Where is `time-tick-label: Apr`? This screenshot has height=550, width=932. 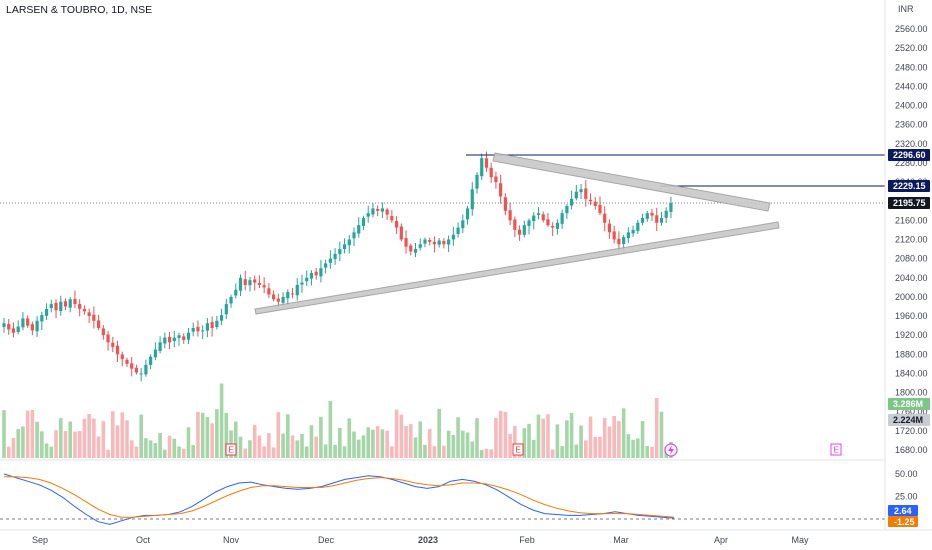
time-tick-label: Apr is located at coordinates (721, 540).